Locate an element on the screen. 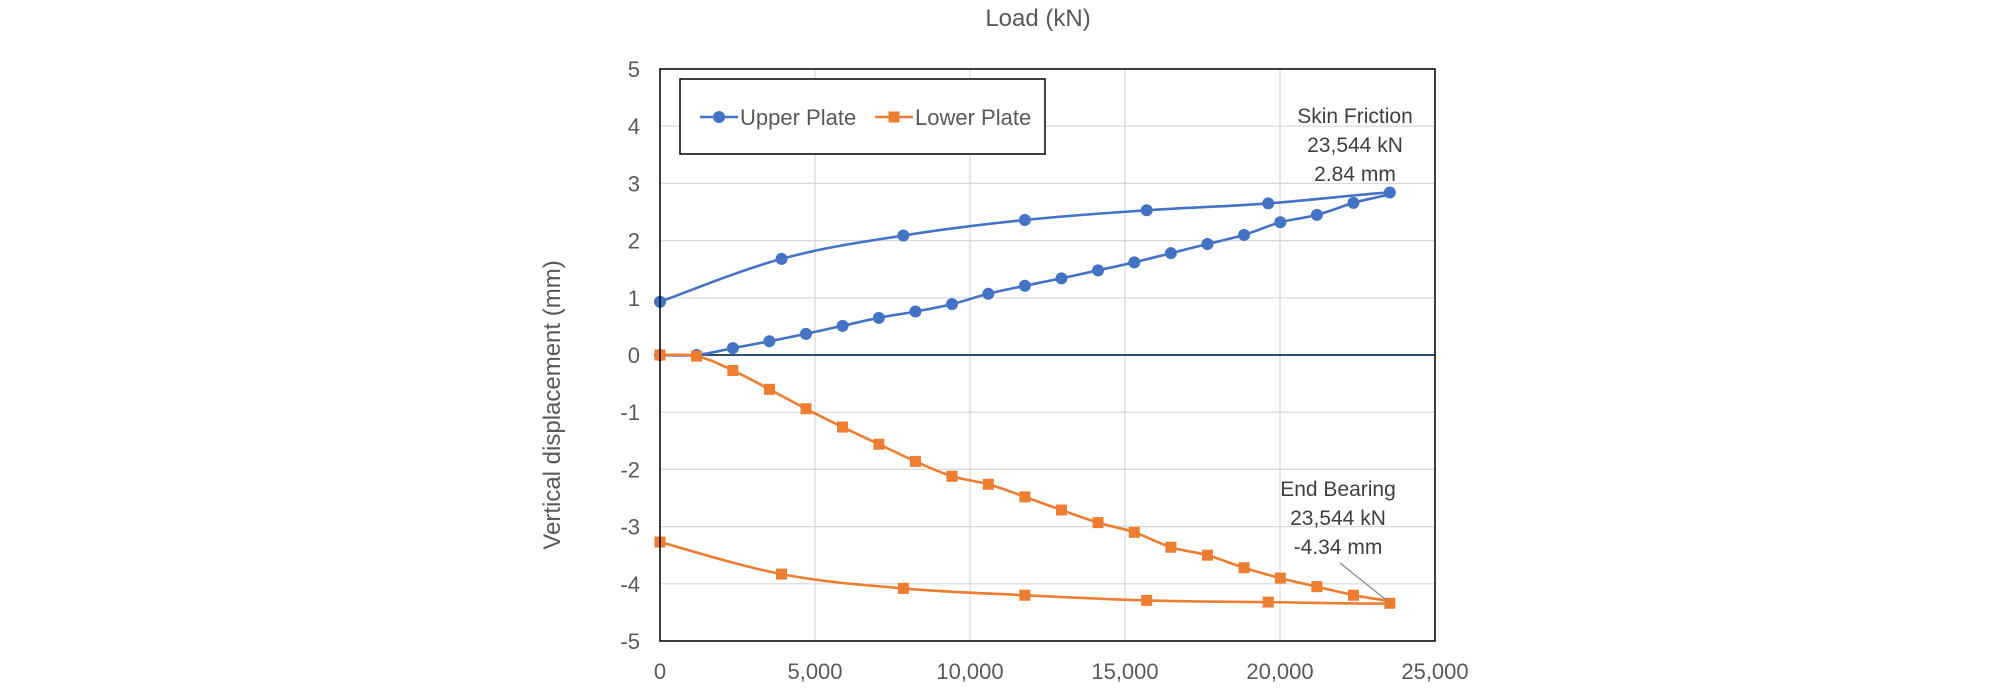  y-axis-label: Vertical displacement (mm) is located at coordinates (552, 404).